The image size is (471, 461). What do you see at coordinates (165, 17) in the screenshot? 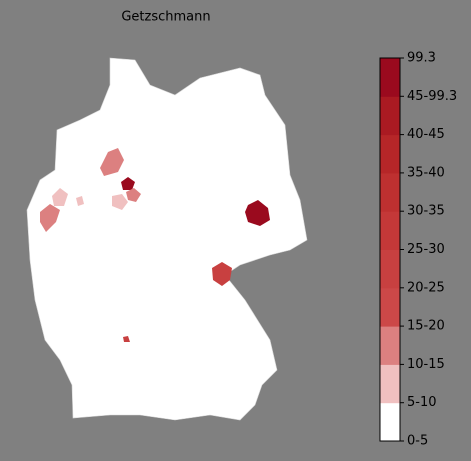
I see `map-title: Getzschmann` at bounding box center [165, 17].